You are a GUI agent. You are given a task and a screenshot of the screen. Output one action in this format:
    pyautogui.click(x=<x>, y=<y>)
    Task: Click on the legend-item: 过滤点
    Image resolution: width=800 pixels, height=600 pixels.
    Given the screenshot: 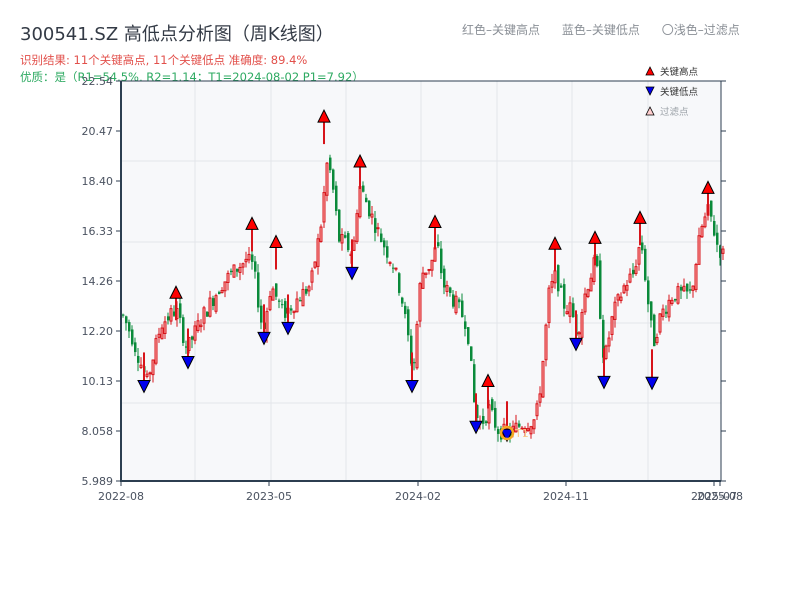 What is the action you would take?
    pyautogui.click(x=667, y=112)
    